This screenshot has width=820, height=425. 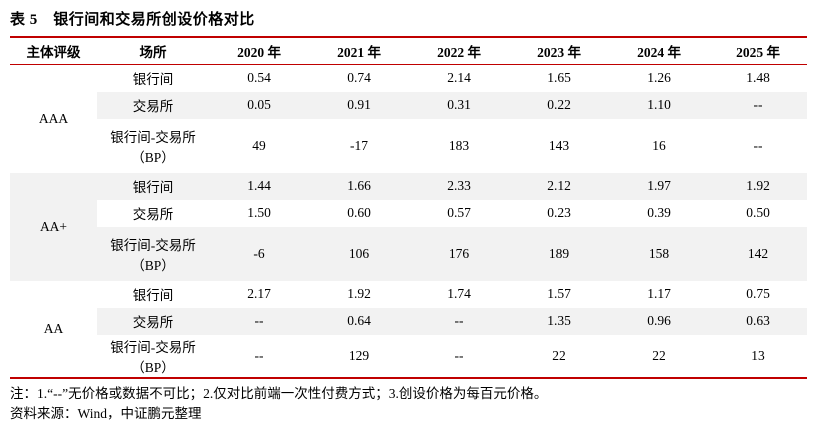 I want to click on value-cell: 1.44, so click(x=259, y=185).